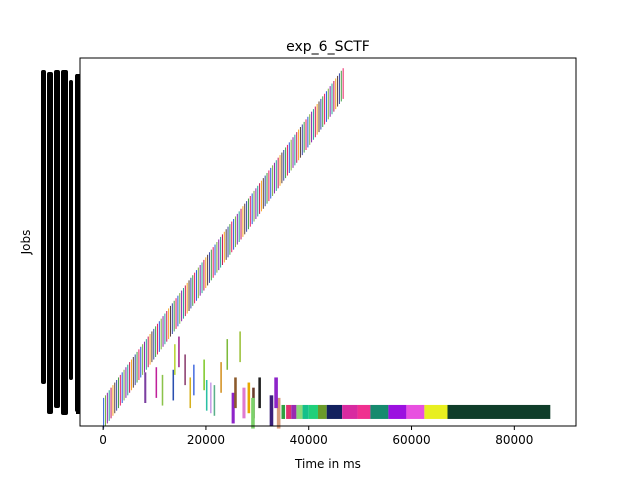 The height and width of the screenshot is (480, 640). I want to click on x-axis-ticks: 0 20000 40000 60000 80000, so click(316, 436).